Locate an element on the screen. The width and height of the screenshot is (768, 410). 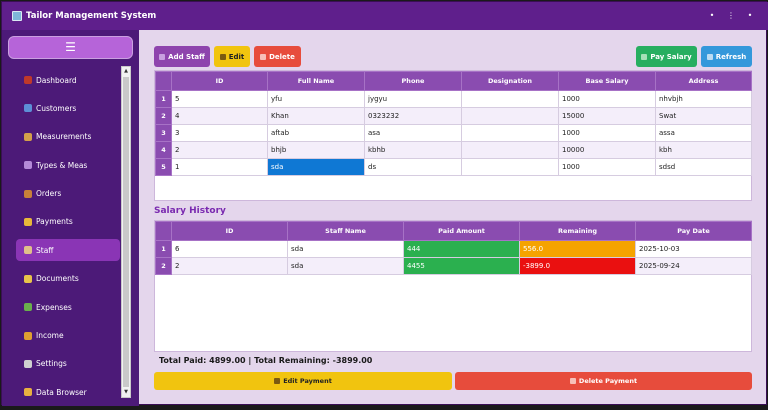
sidebar-item-settings: Settings is located at coordinates (68, 364).